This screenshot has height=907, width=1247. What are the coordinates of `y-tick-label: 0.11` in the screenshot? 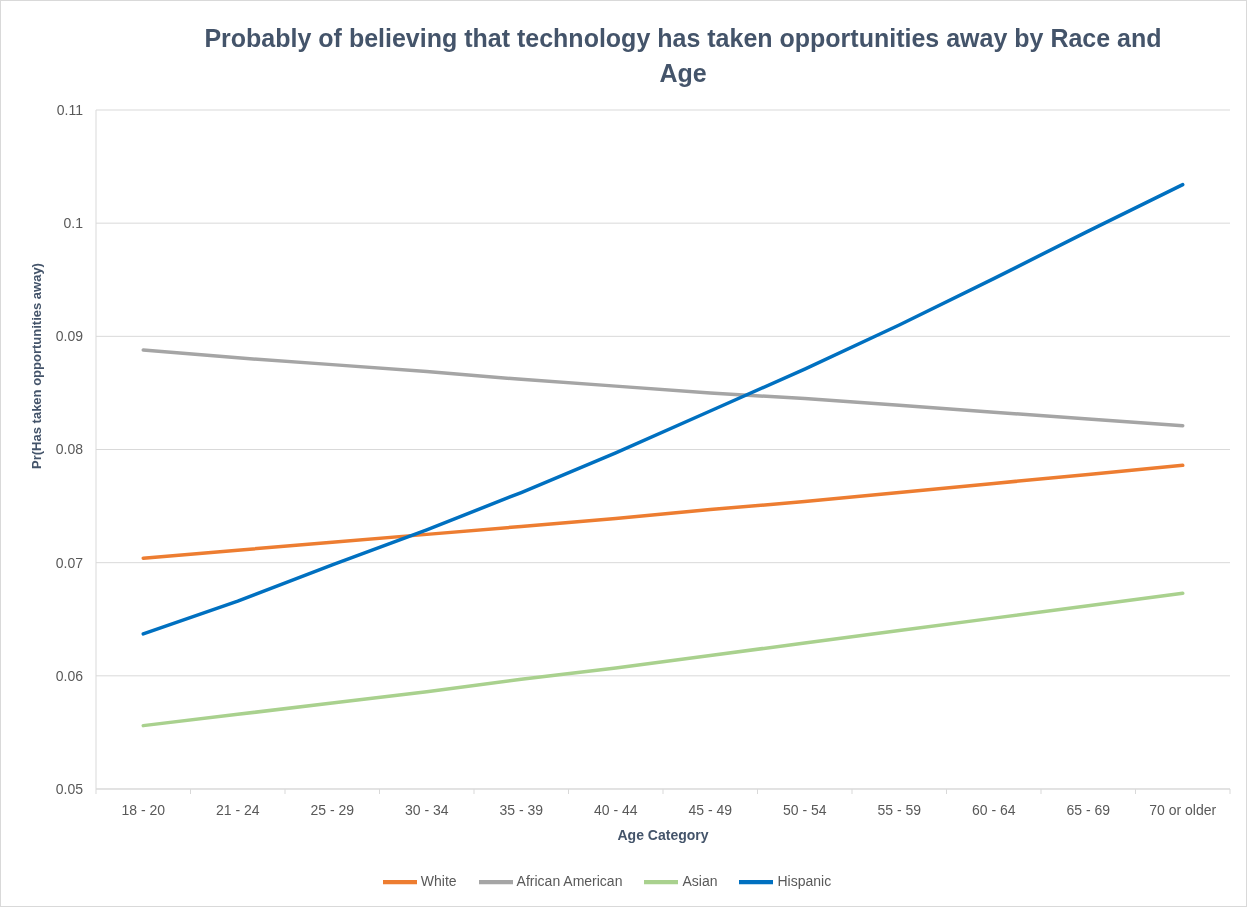 It's located at (70, 109).